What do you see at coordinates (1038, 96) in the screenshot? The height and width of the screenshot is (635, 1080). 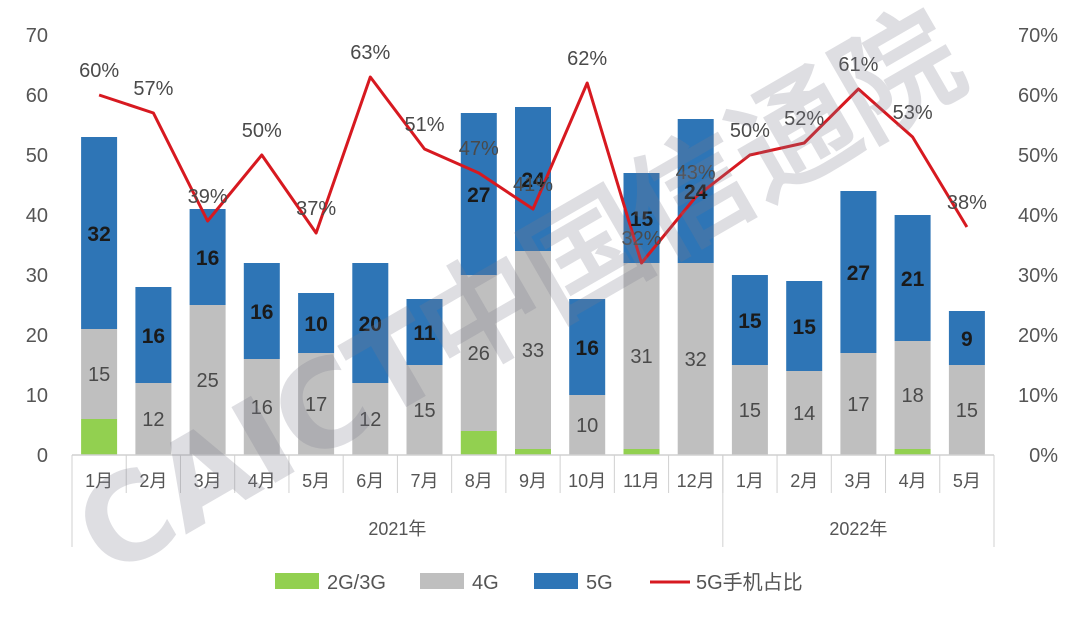 I see `y-right-tick-label: 60%` at bounding box center [1038, 96].